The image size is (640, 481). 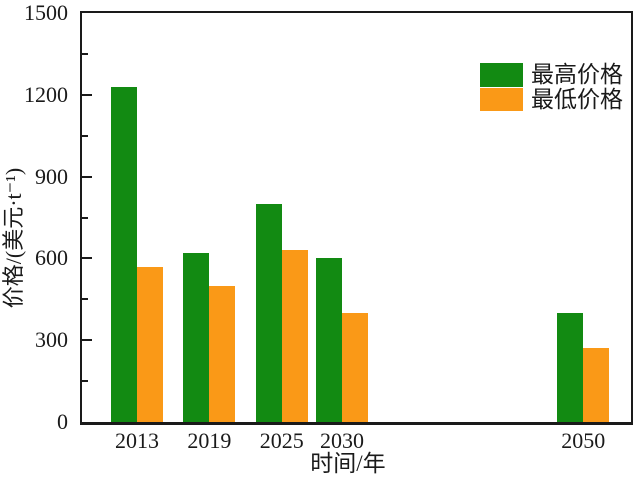 What do you see at coordinates (577, 74) in the screenshot?
I see `legend-label-max: 最高价格` at bounding box center [577, 74].